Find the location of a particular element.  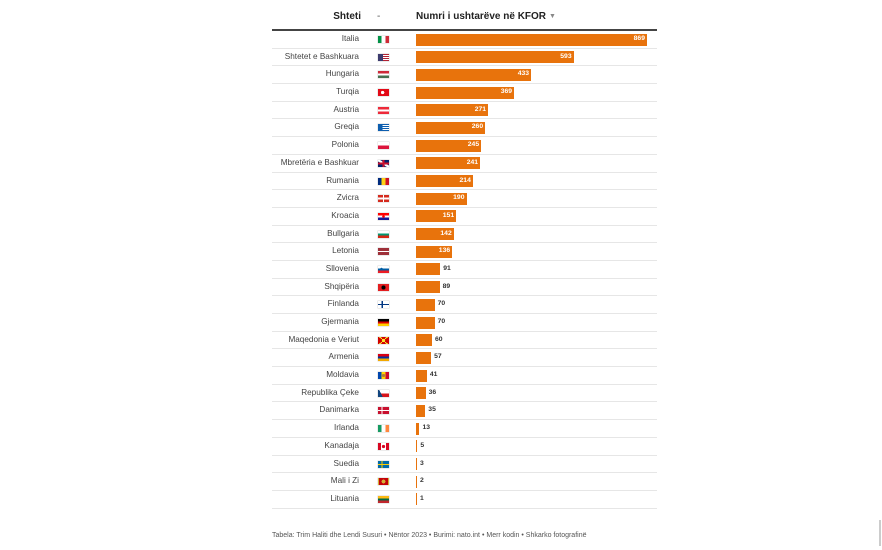

denmark-flag-icon is located at coordinates (383, 411).